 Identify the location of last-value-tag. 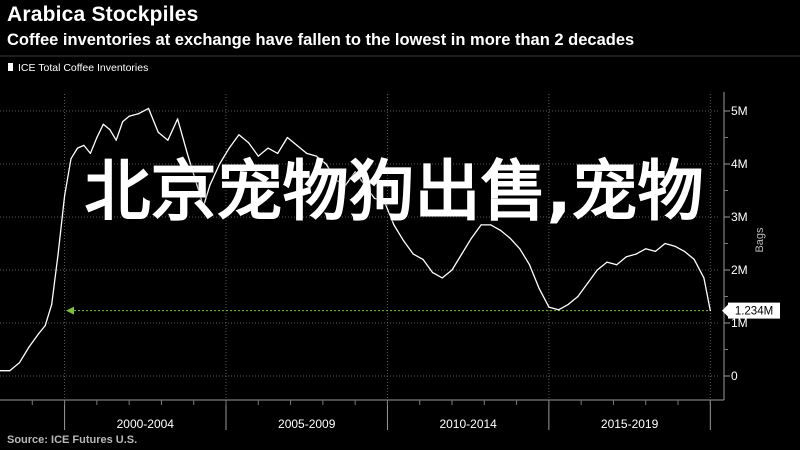
(754, 310).